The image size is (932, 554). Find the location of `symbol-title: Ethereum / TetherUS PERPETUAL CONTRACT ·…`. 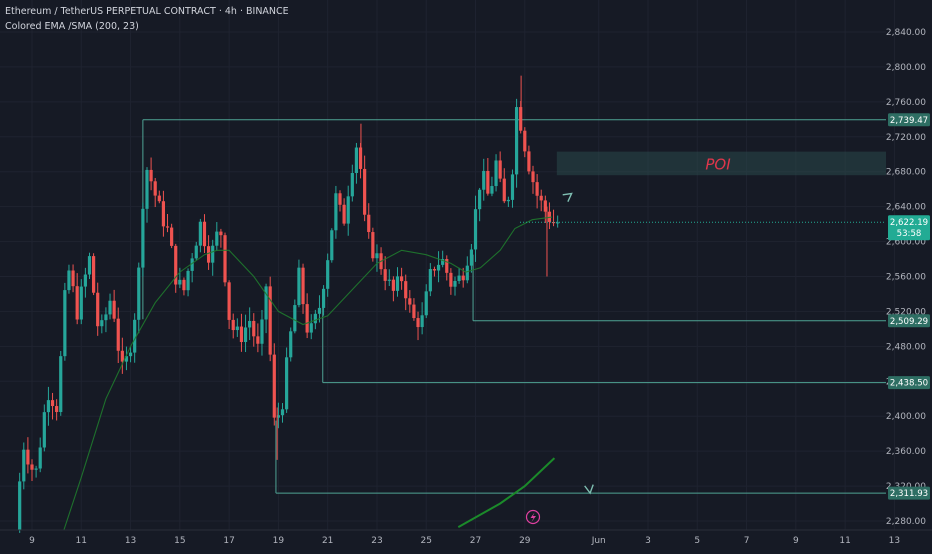

symbol-title: Ethereum / TetherUS PERPETUAL CONTRACT ·… is located at coordinates (147, 11).